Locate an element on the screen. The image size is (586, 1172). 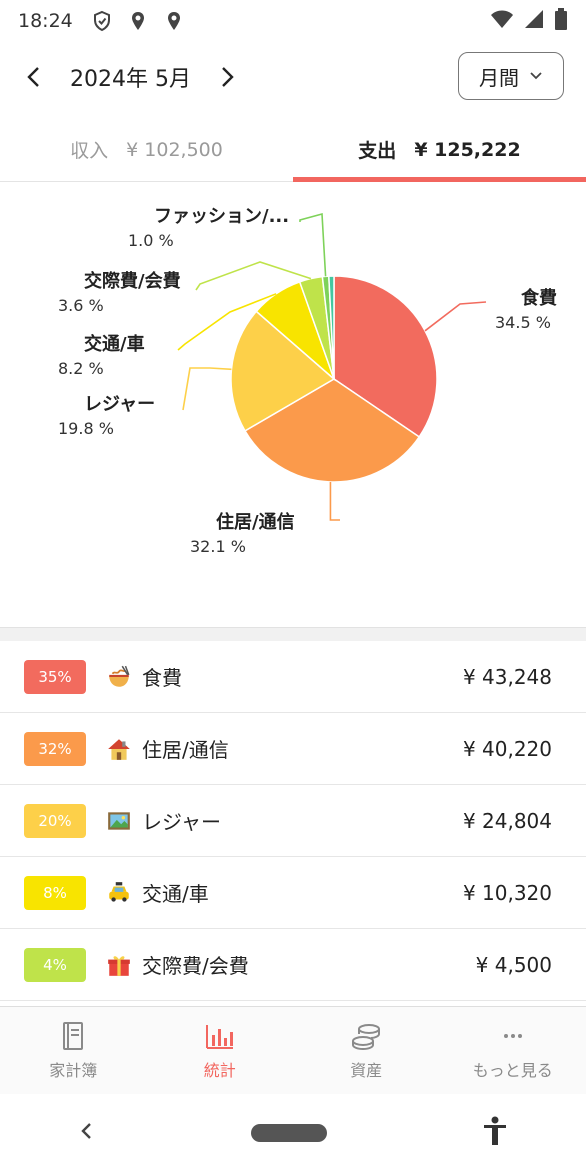
nav-item-label: 資産 is located at coordinates (366, 1070).